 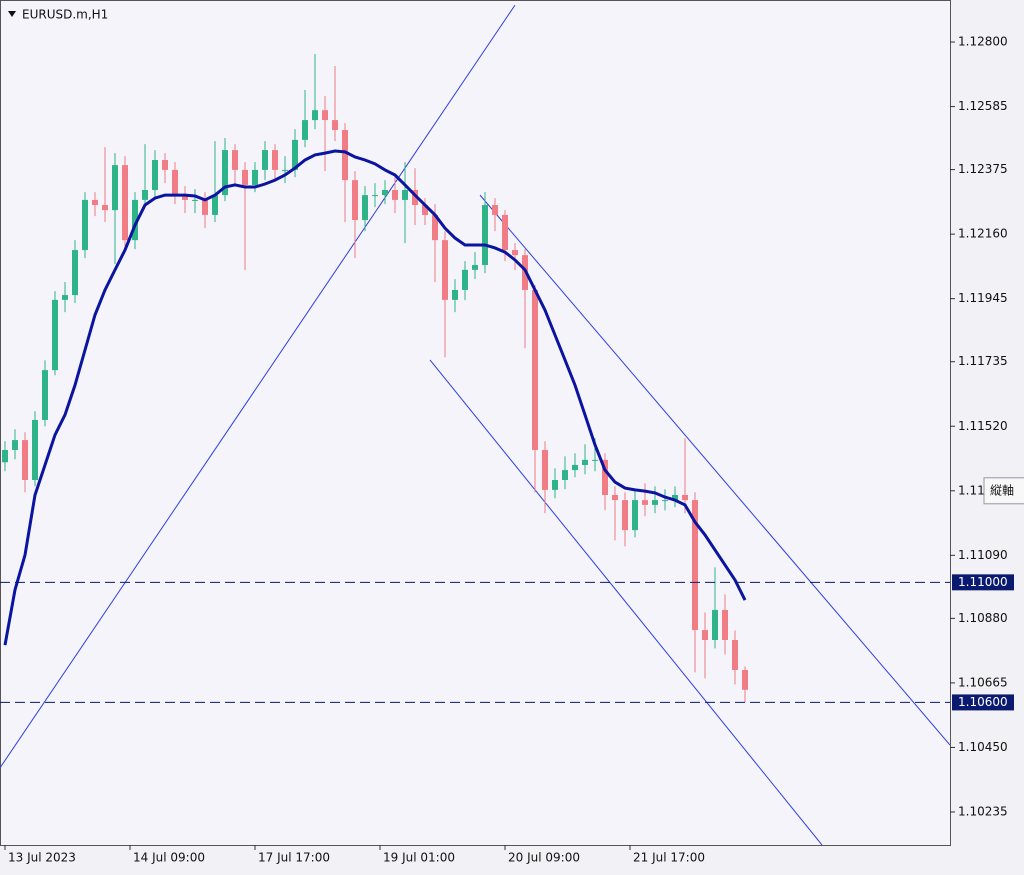 I want to click on x-tick-label: 14 Jul 09:00, so click(x=169, y=858).